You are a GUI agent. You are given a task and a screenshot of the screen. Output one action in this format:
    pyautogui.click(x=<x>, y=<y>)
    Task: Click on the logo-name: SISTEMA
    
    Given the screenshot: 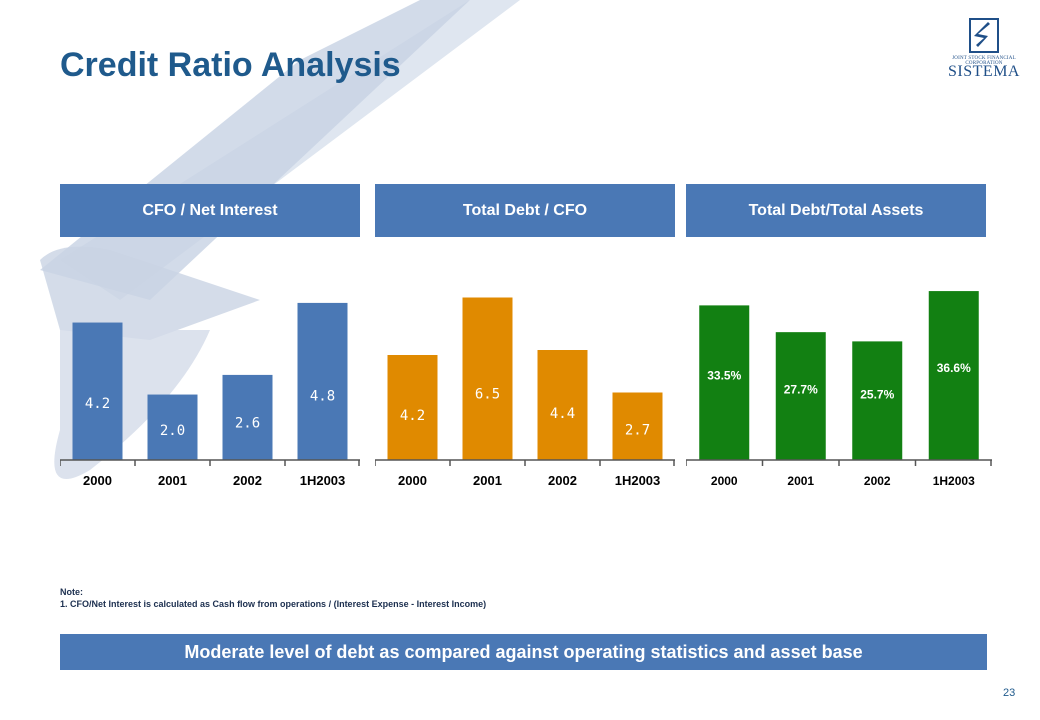 What is the action you would take?
    pyautogui.click(x=984, y=71)
    